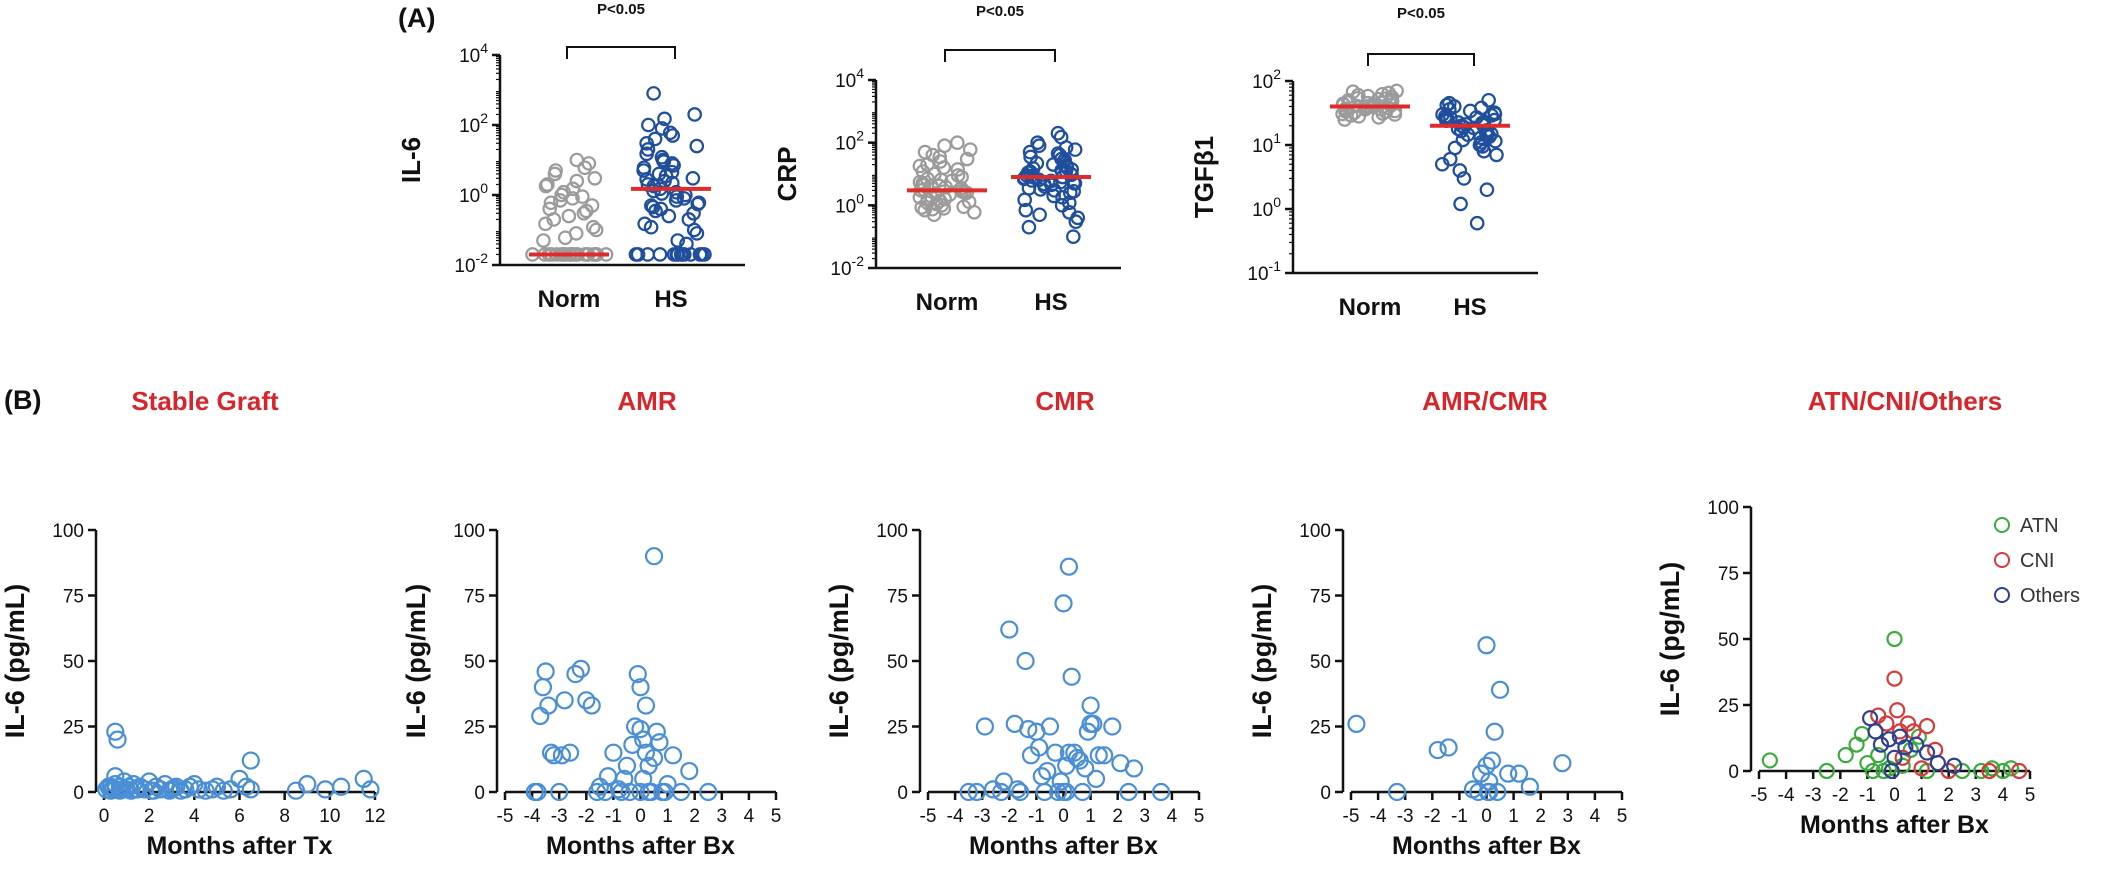 This screenshot has height=869, width=2128. I want to click on y-tick-label: 10⁻¹, so click(1264, 271).